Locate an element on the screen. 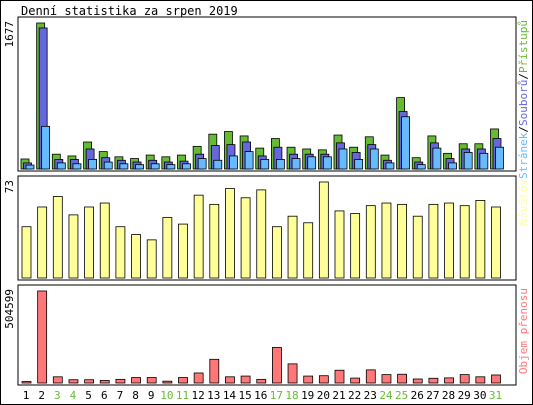 The height and width of the screenshot is (405, 533). legend-visits: Návštěv is located at coordinates (523, 202).